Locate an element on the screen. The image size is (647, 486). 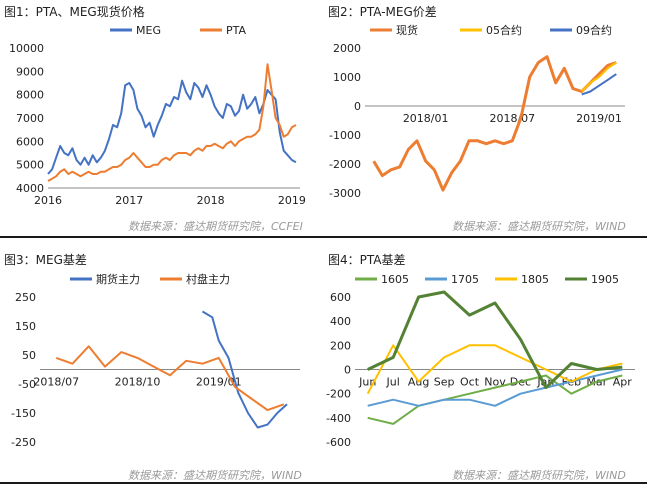
y-tick-label: -250 is located at coordinates (23, 442).